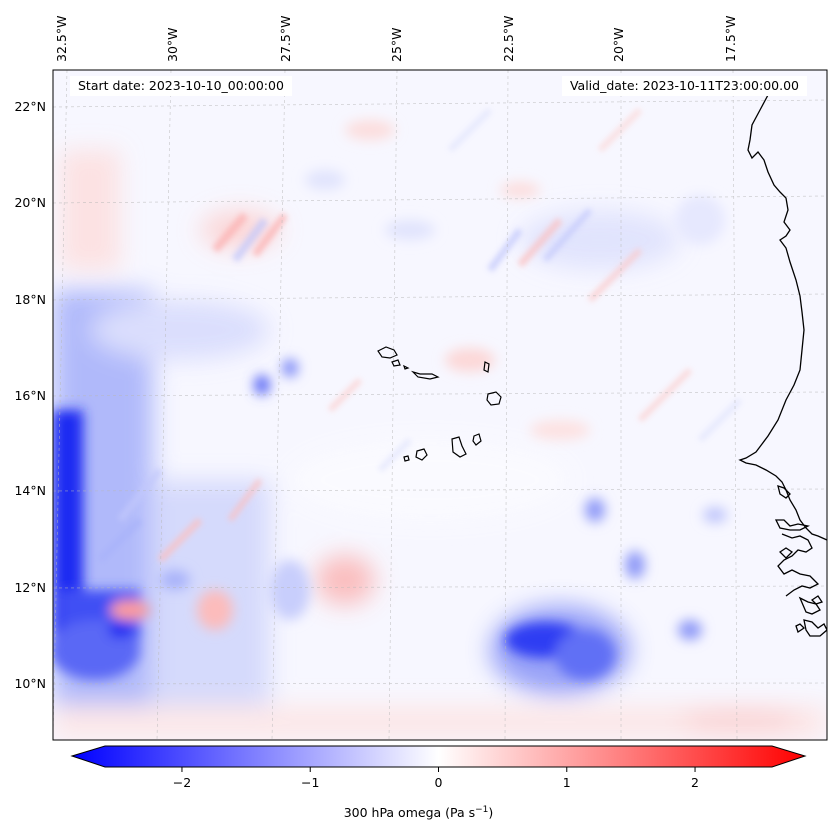 This screenshot has width=837, height=839. Describe the element at coordinates (285, 39) in the screenshot. I see `lon-label: 27.5°W` at that location.